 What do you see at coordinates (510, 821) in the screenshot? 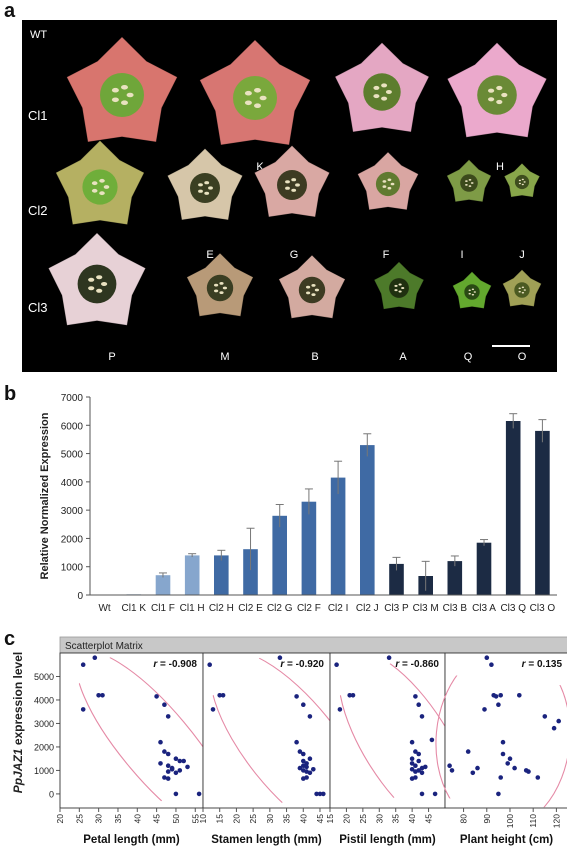
I see `scatter-x-tick-label: 100` at bounding box center [510, 821].